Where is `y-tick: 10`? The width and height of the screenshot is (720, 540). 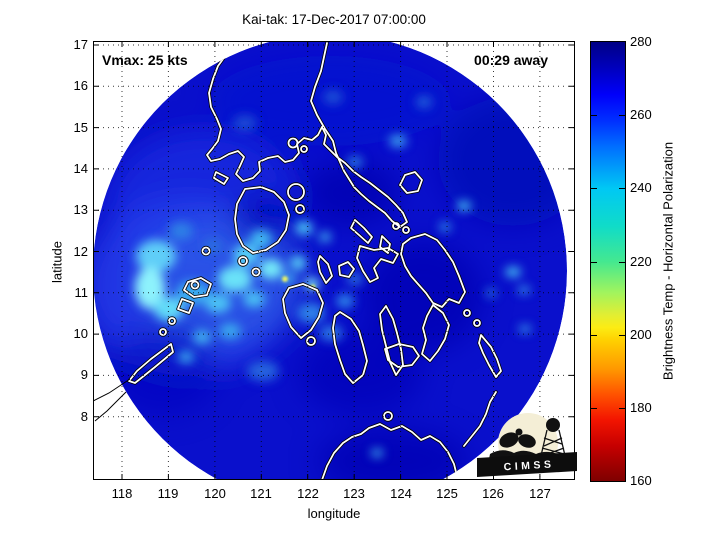 y-tick: 10 is located at coordinates (80, 333).